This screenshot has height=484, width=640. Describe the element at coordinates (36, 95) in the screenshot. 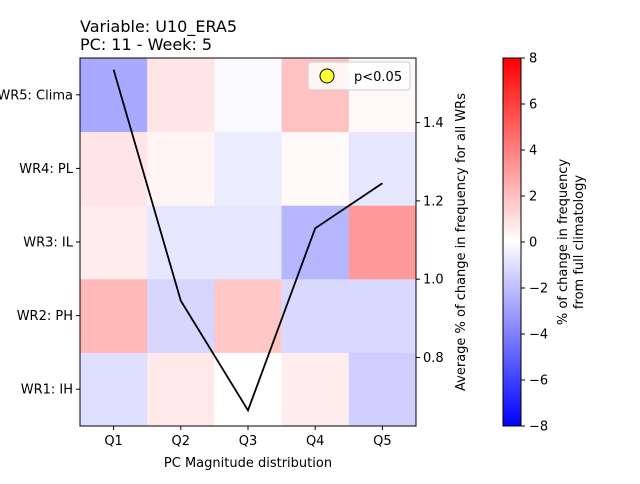

I see `y-tick-label: WR5: Clima` at that location.